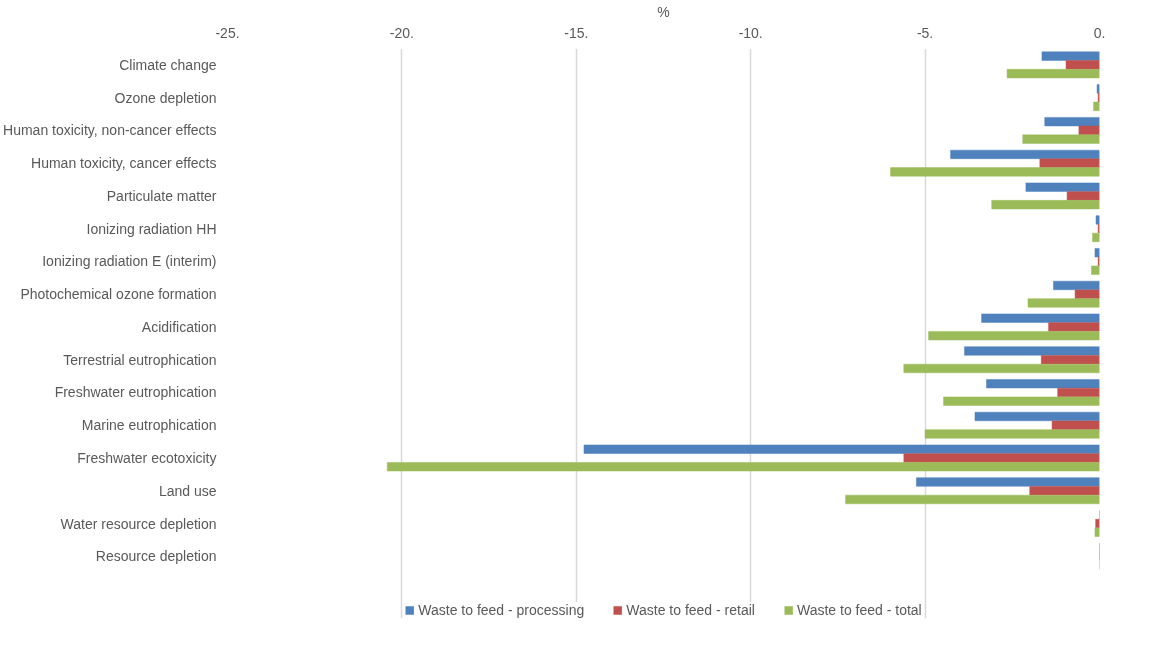 This screenshot has height=654, width=1176. Describe the element at coordinates (1099, 32) in the screenshot. I see `x-tick-label: 0.` at that location.